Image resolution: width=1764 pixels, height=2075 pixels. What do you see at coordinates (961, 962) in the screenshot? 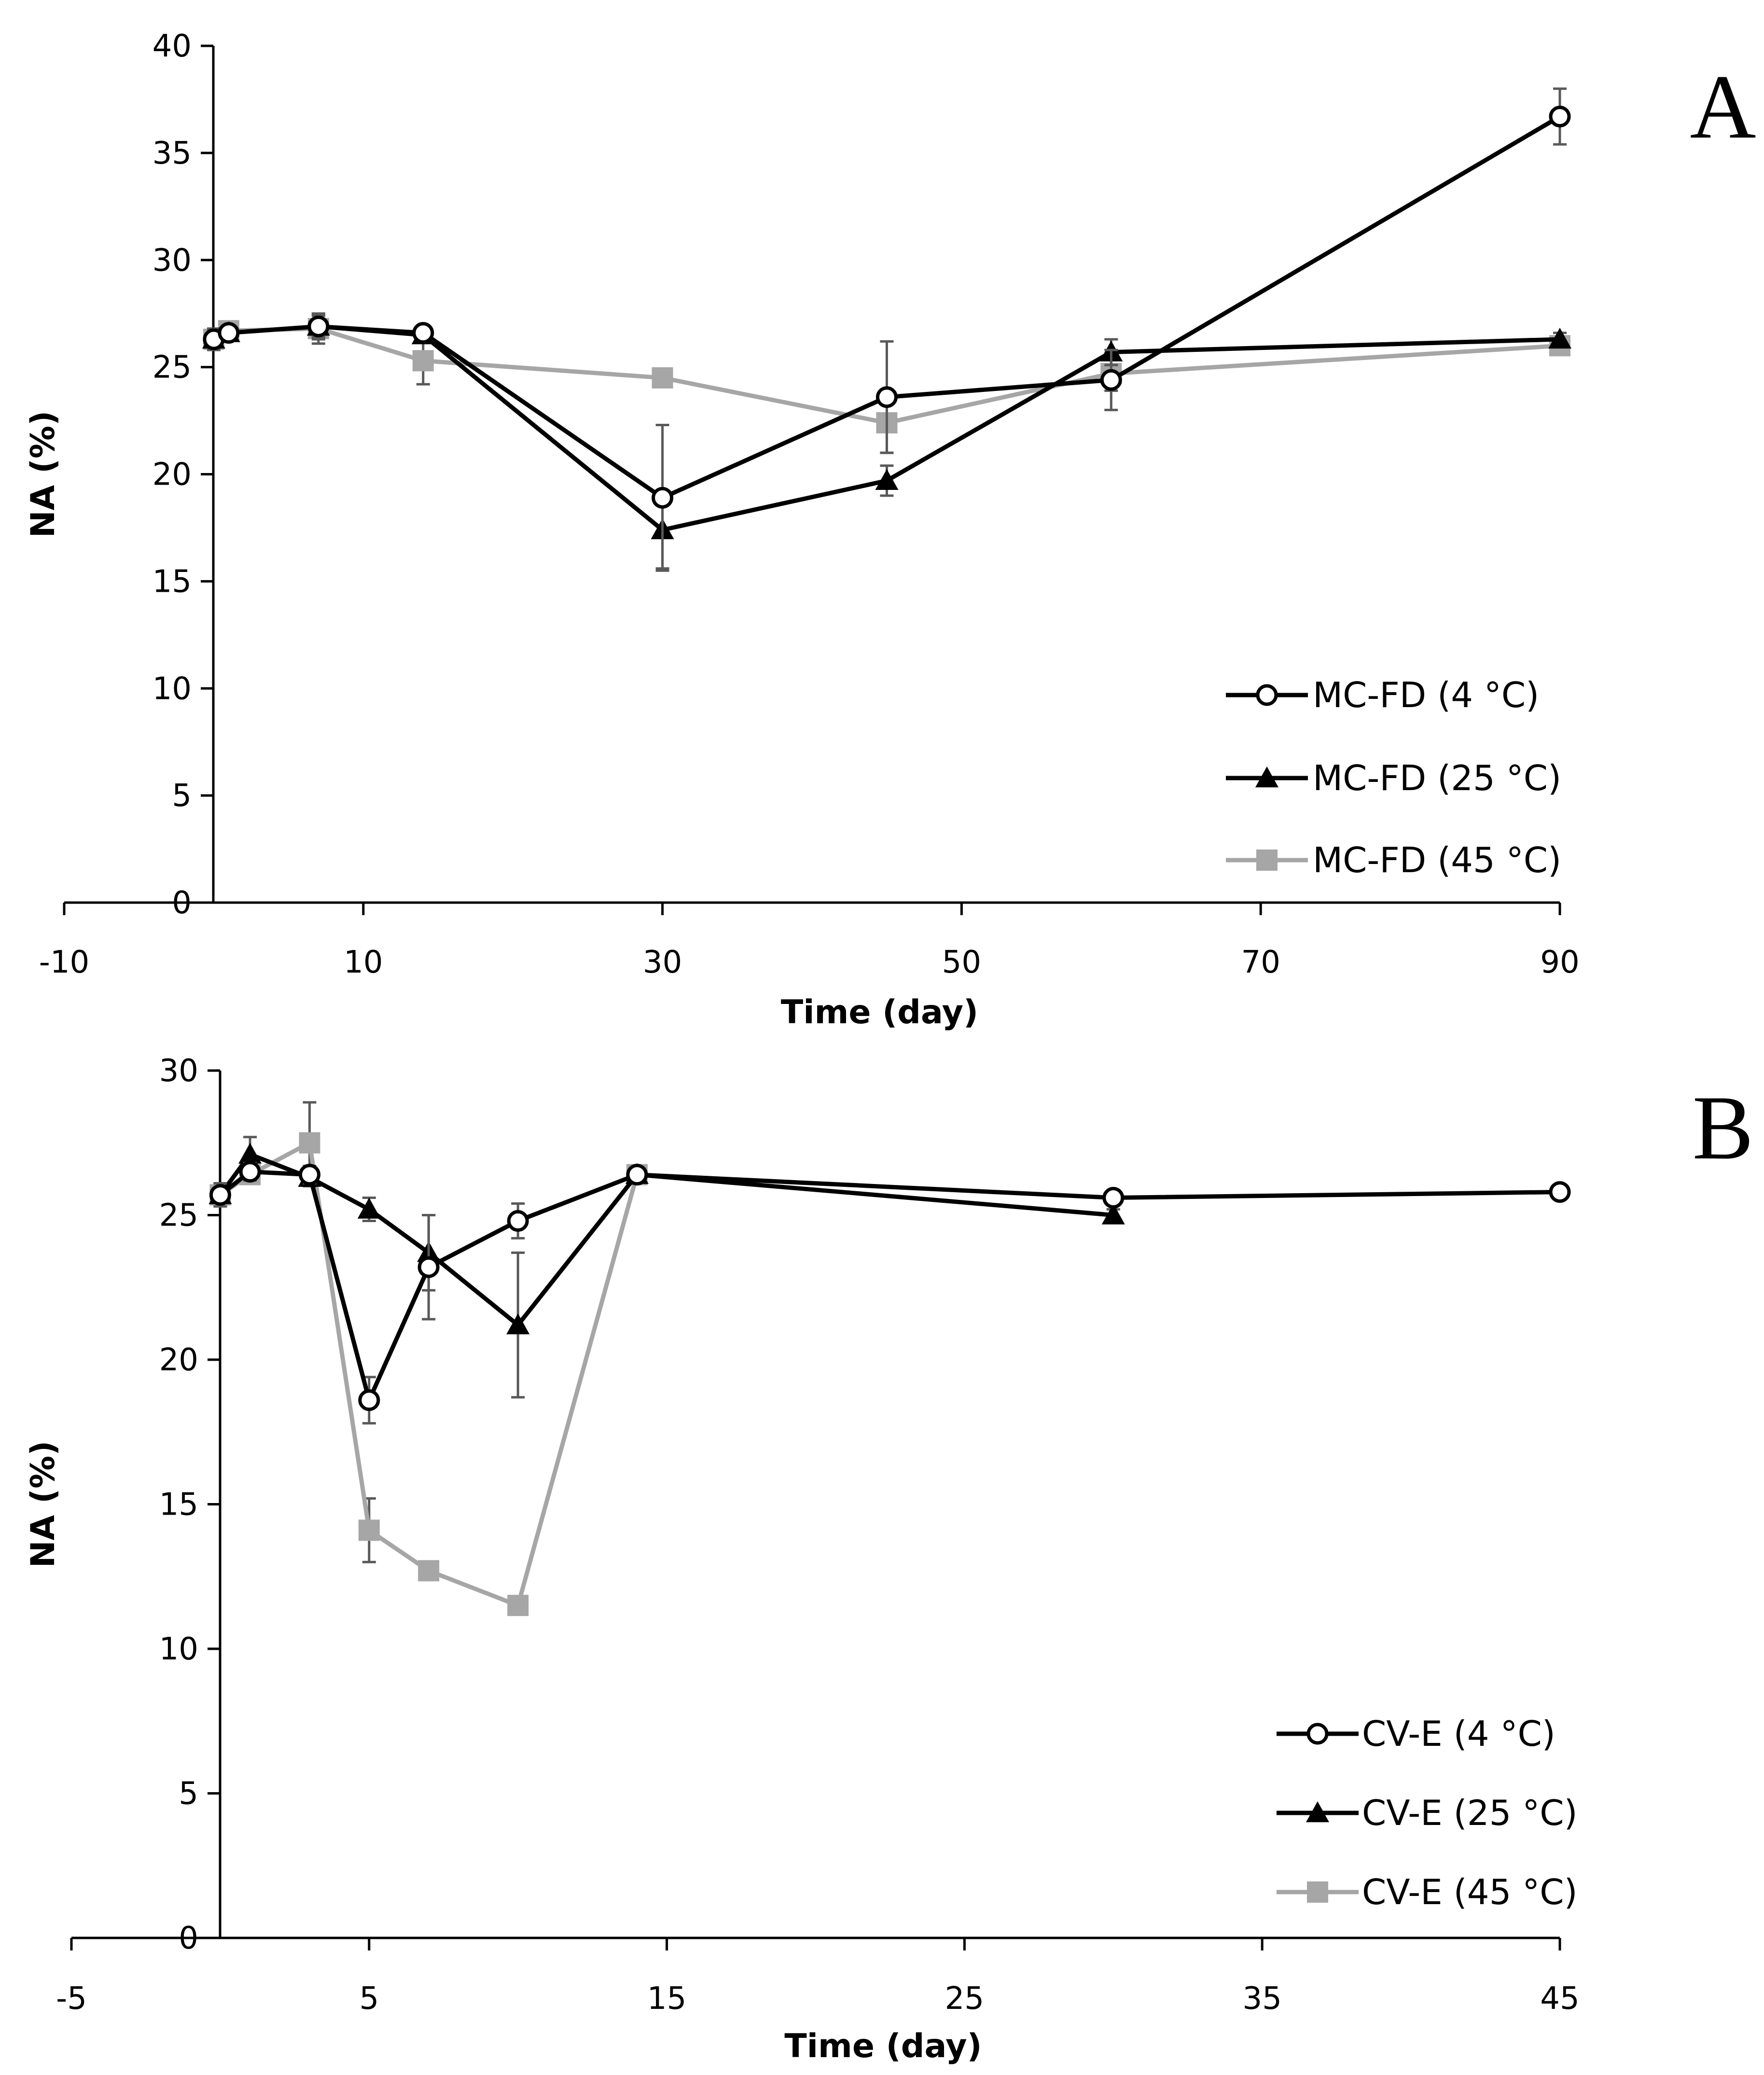
I see `x-tick-label: 50` at bounding box center [961, 962].